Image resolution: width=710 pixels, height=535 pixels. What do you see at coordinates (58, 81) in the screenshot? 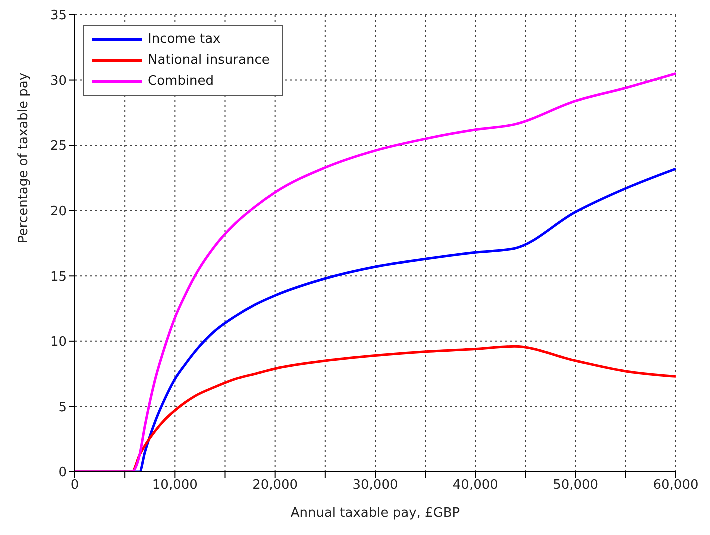
I see `y-tick-label: 30` at bounding box center [58, 81].